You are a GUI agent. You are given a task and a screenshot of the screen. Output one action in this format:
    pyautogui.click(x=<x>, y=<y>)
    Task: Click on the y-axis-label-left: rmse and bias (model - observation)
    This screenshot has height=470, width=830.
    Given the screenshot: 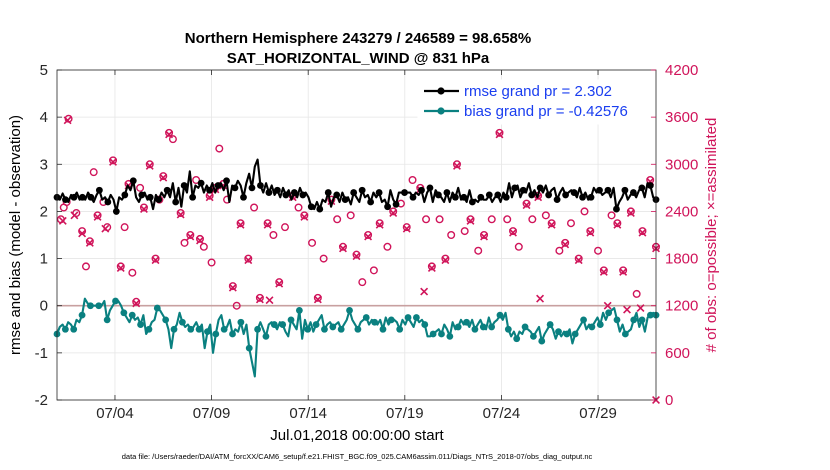 What is the action you would take?
    pyautogui.click(x=15, y=235)
    